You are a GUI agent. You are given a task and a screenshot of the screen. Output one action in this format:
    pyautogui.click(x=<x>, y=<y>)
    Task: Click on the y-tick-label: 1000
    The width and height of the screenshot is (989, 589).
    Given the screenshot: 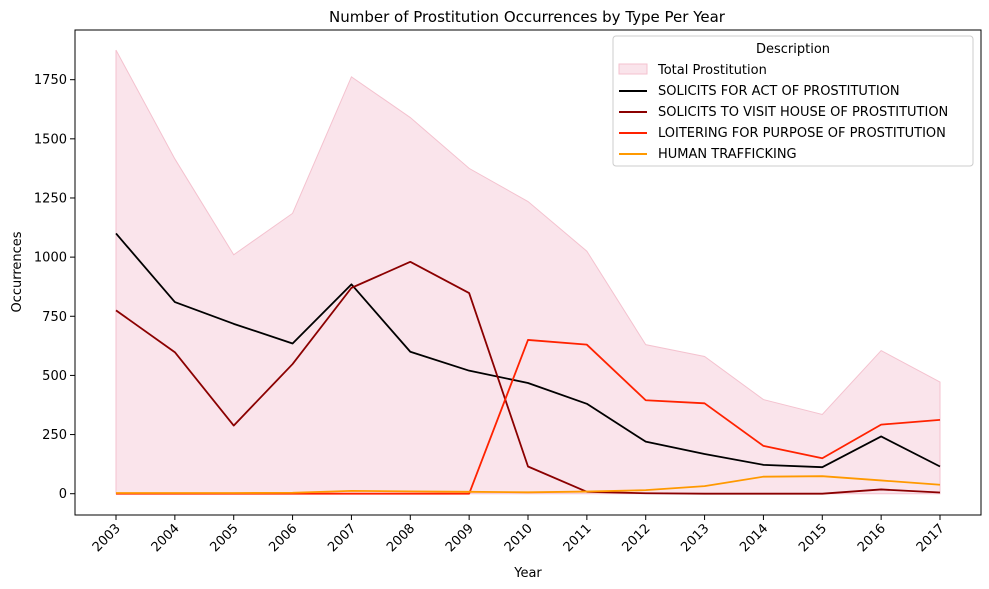 What is the action you would take?
    pyautogui.click(x=50, y=258)
    